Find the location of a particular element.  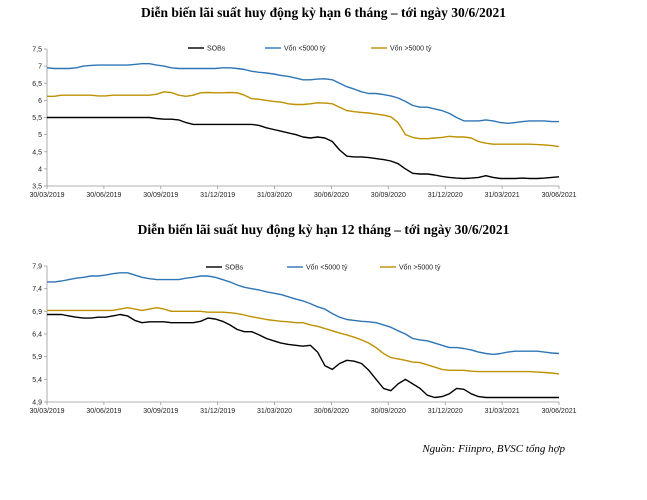

y-tick-label: 7,9 is located at coordinates (37, 267).